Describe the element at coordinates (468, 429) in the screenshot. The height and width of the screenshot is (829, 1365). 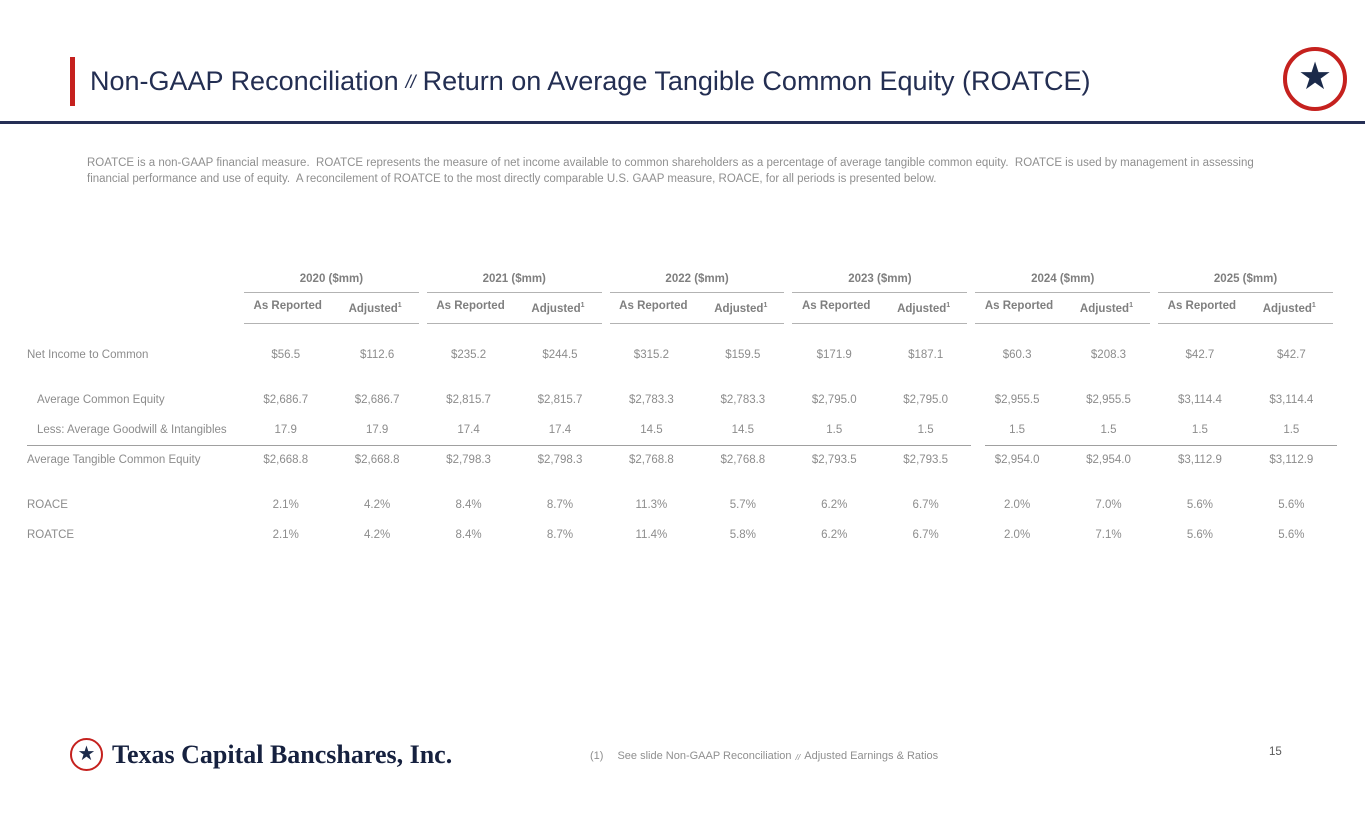
I see `cell: 17.4` at that location.